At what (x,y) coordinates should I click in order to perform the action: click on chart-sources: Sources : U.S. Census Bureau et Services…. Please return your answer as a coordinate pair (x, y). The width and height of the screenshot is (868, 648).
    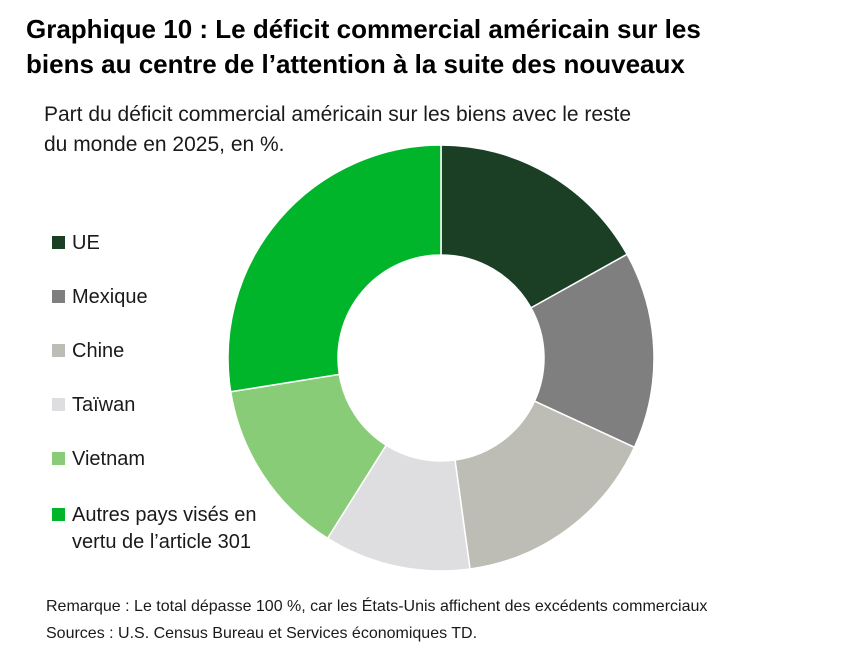
    Looking at the image, I should click on (262, 633).